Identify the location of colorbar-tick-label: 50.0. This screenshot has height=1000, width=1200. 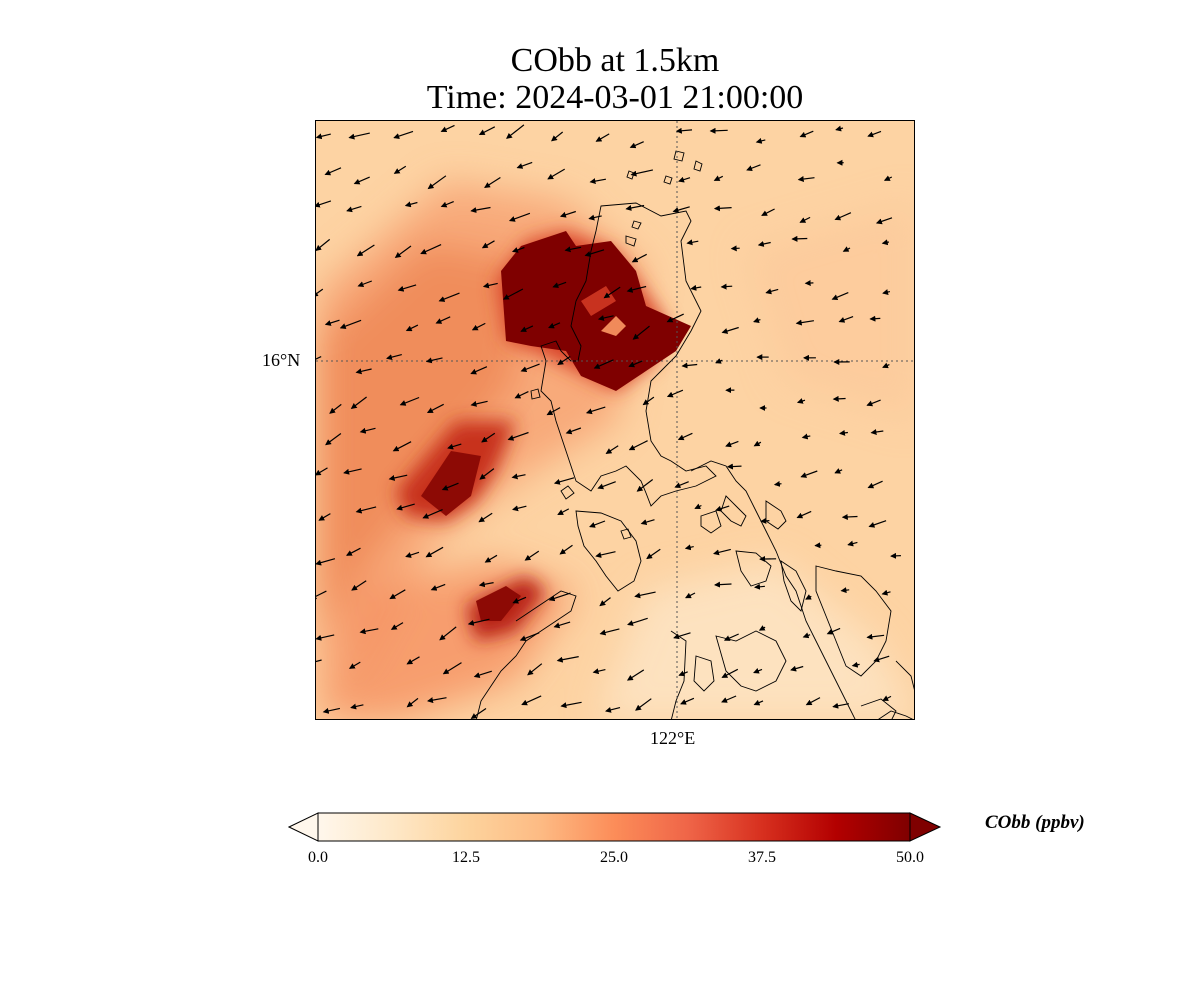
(910, 857).